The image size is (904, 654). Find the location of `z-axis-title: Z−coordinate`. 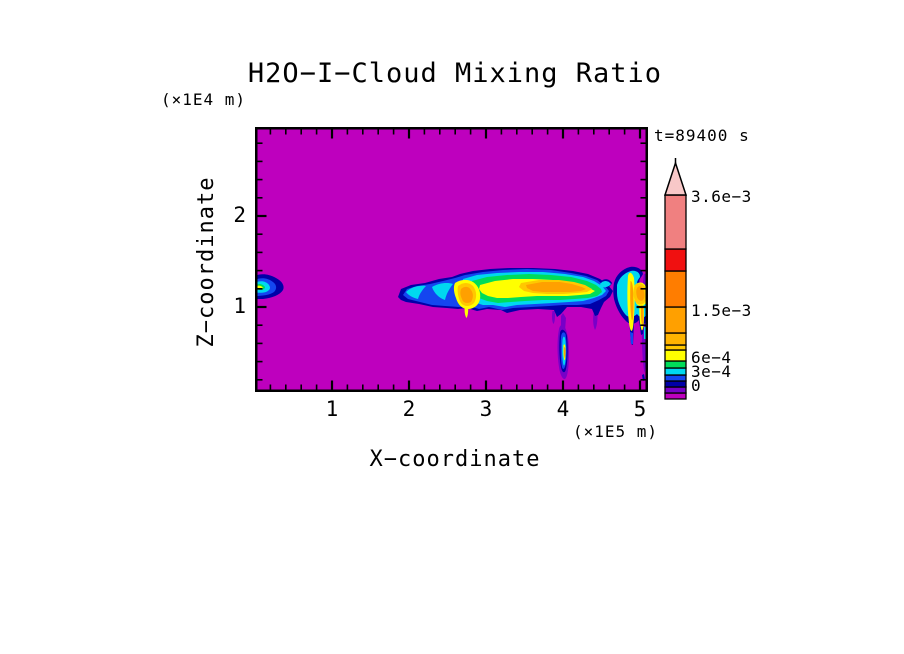

z-axis-title: Z−coordinate is located at coordinates (206, 262).